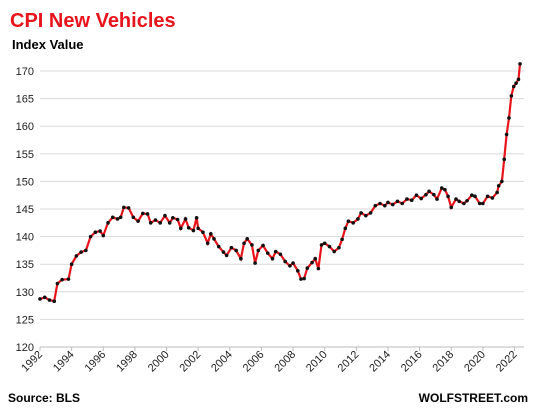  I want to click on watermark: WOLFSTREET.com, so click(473, 398).